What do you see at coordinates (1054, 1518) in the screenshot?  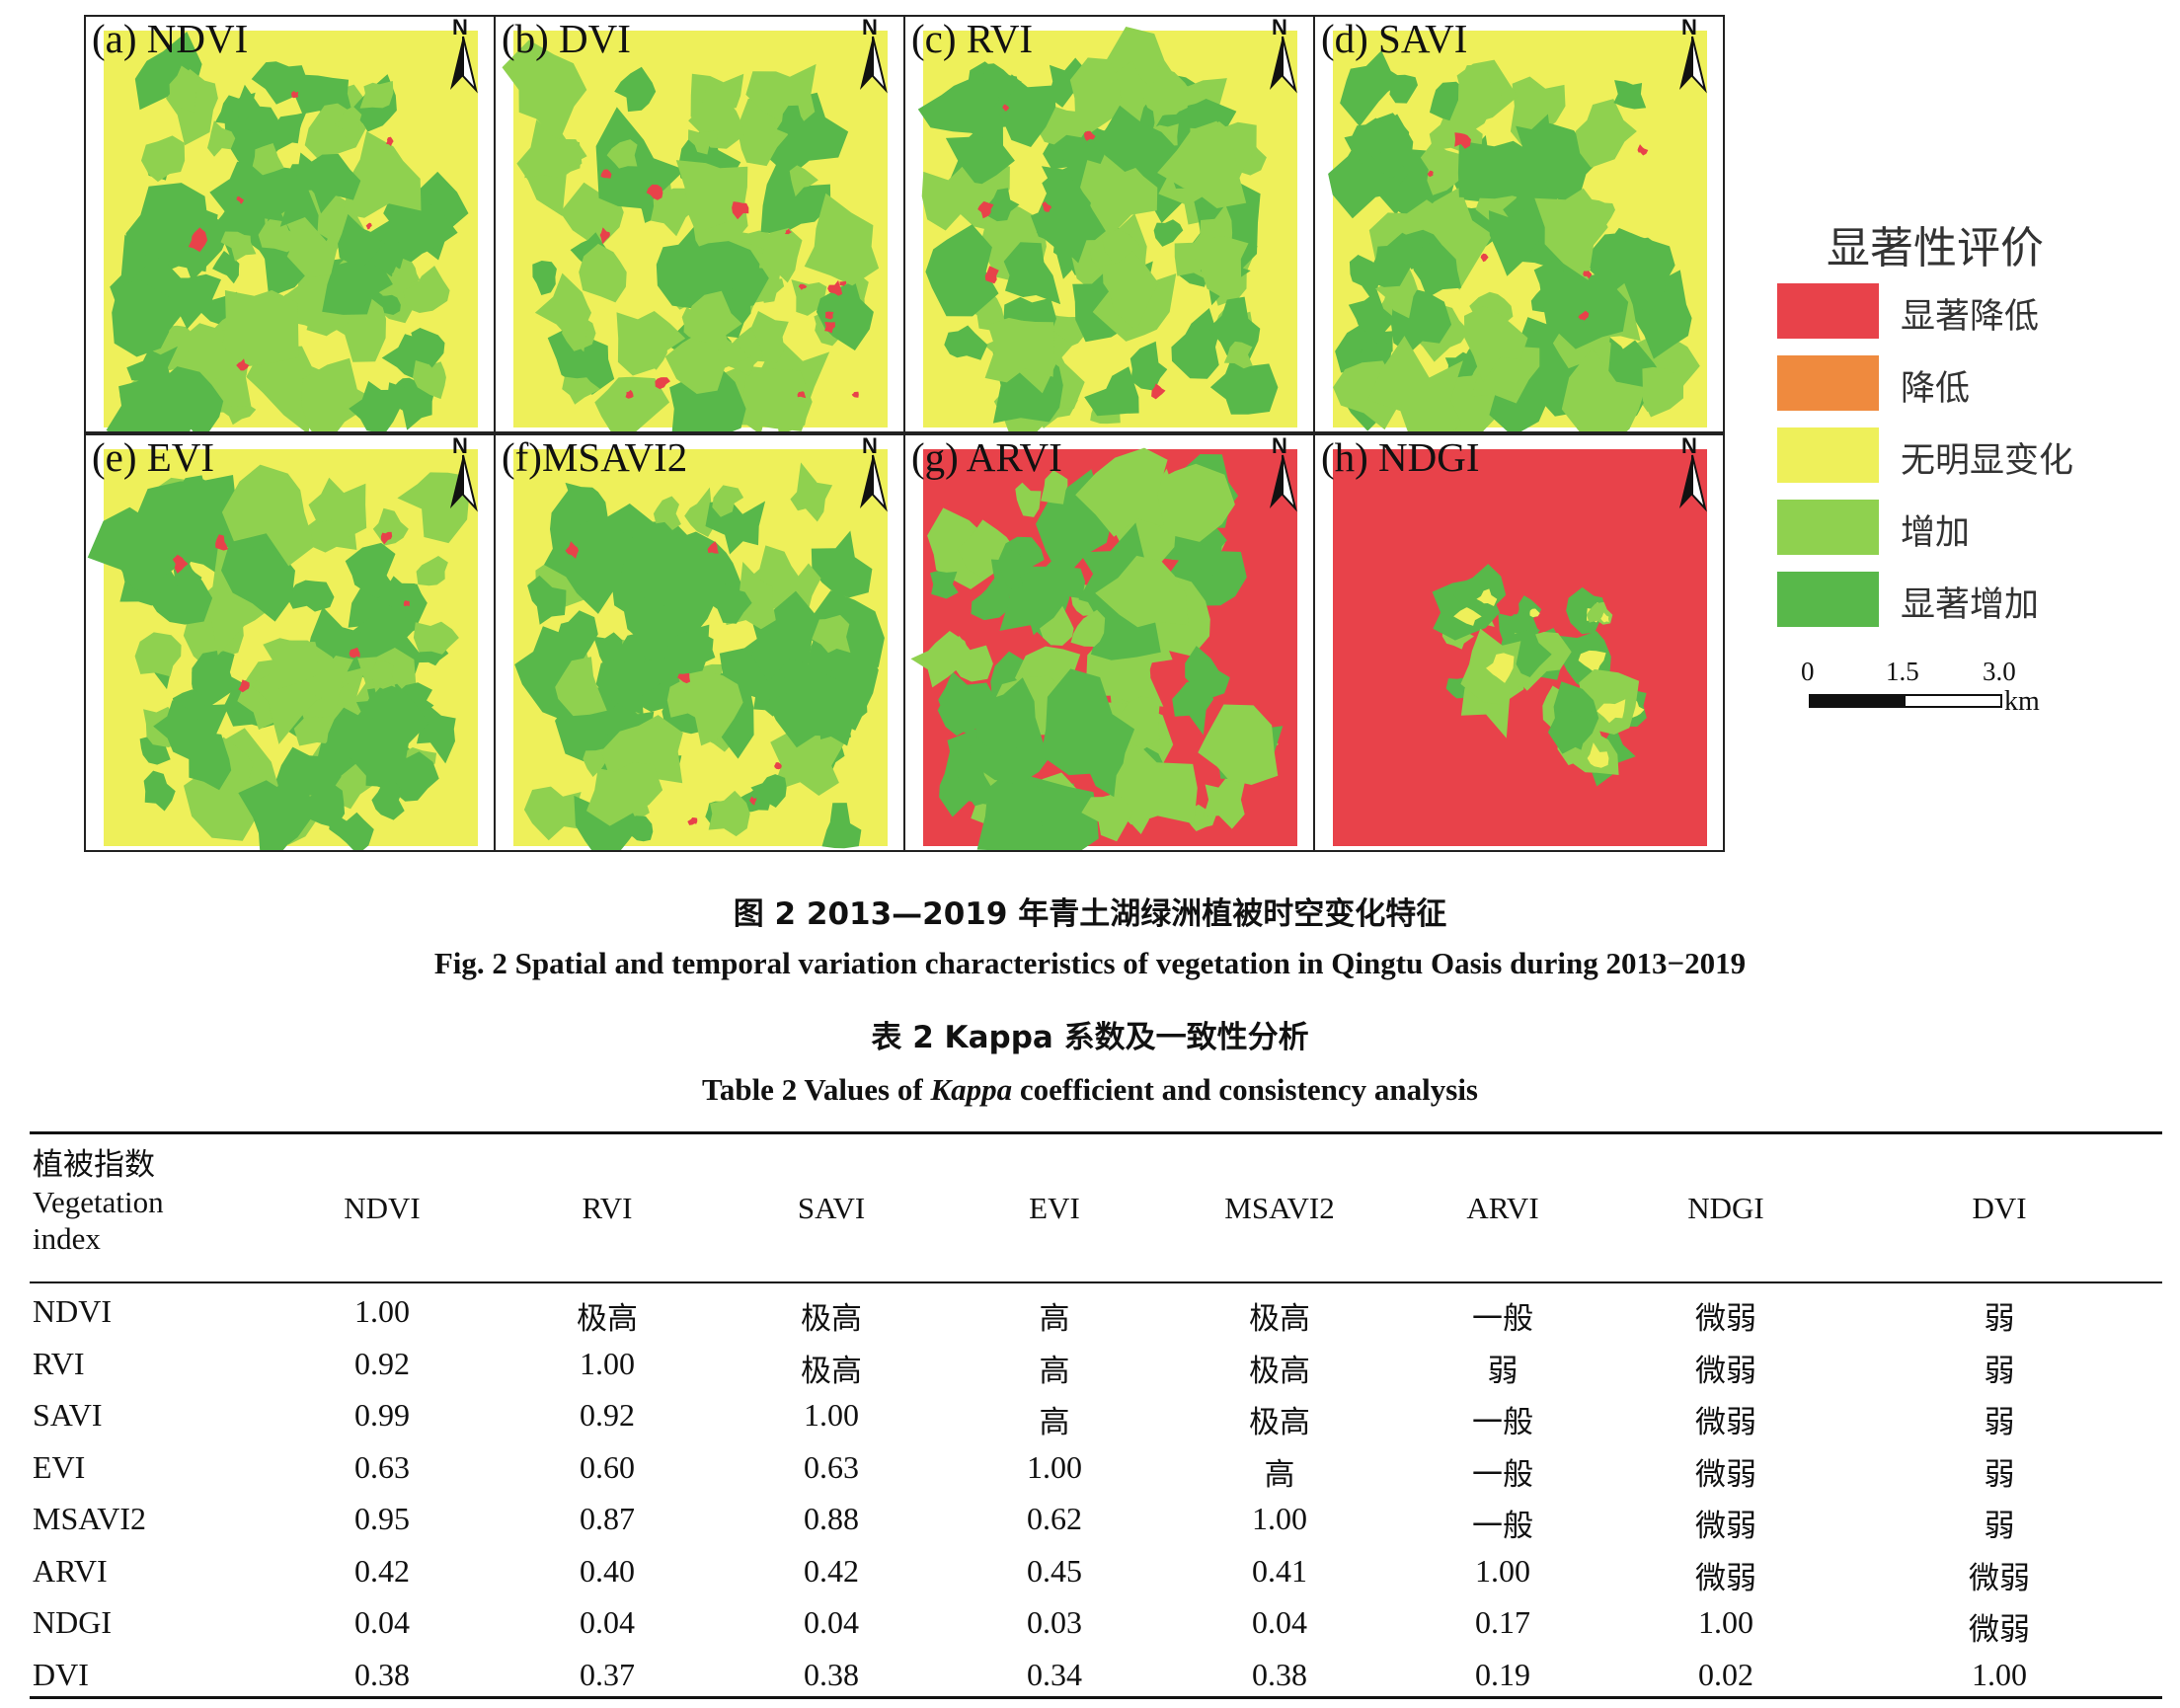 I see `table-cell: 0.62` at bounding box center [1054, 1518].